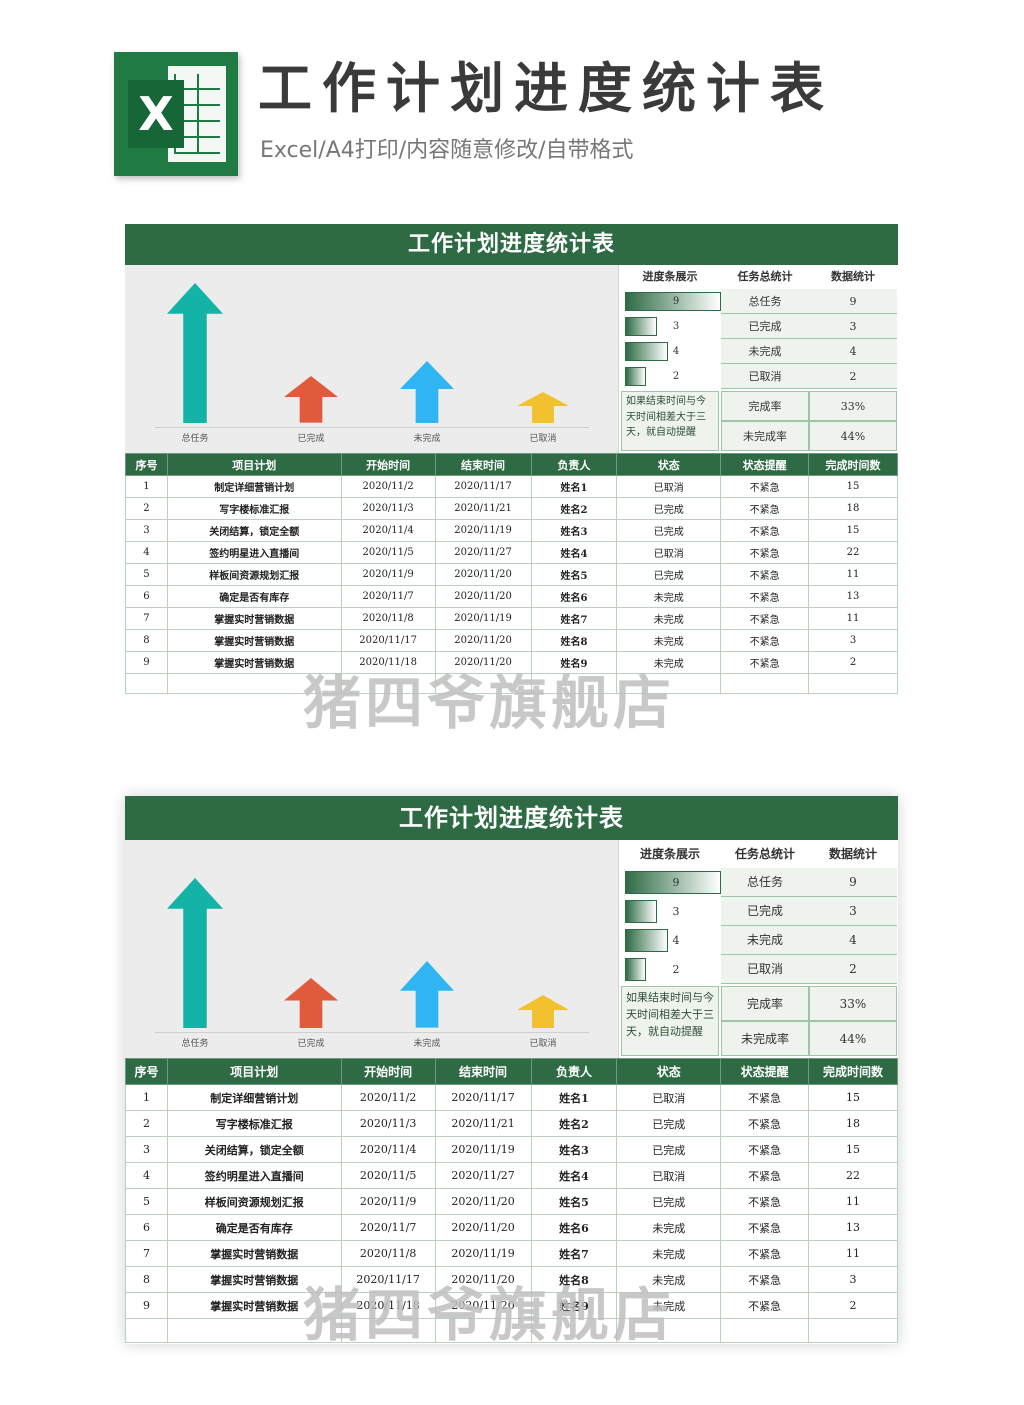 The height and width of the screenshot is (1405, 1024). What do you see at coordinates (146, 530) in the screenshot?
I see `table-cell: 3` at bounding box center [146, 530].